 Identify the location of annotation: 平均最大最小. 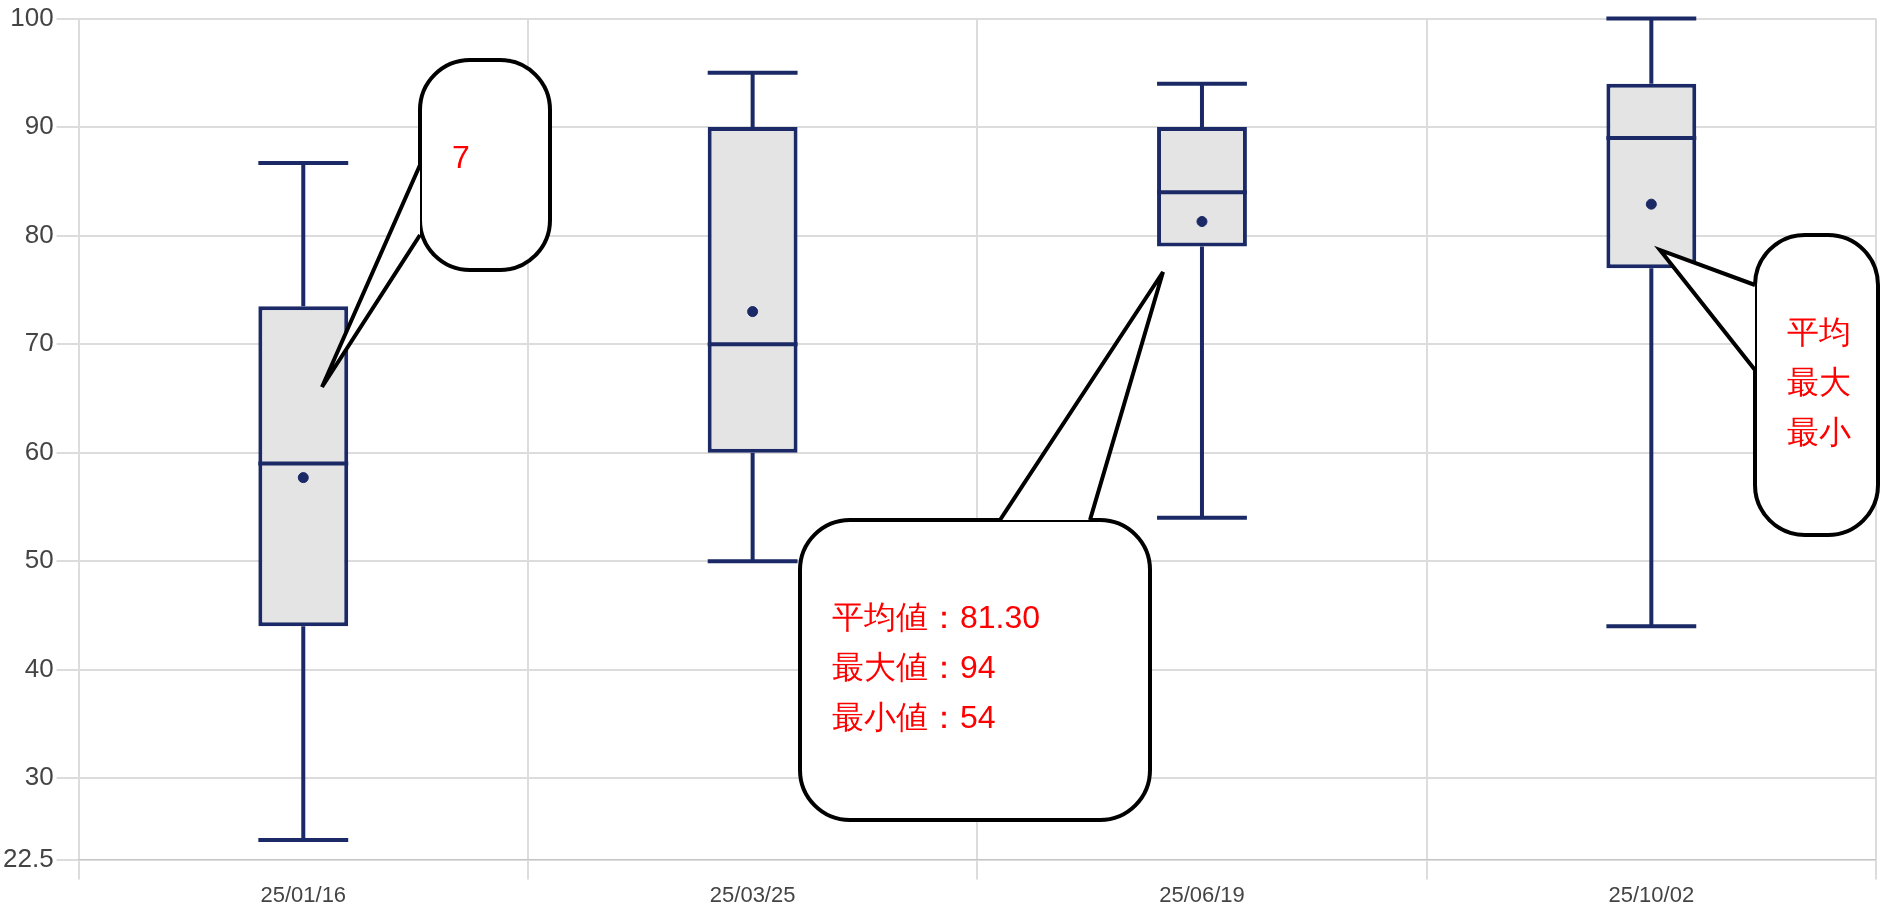
(1819, 382).